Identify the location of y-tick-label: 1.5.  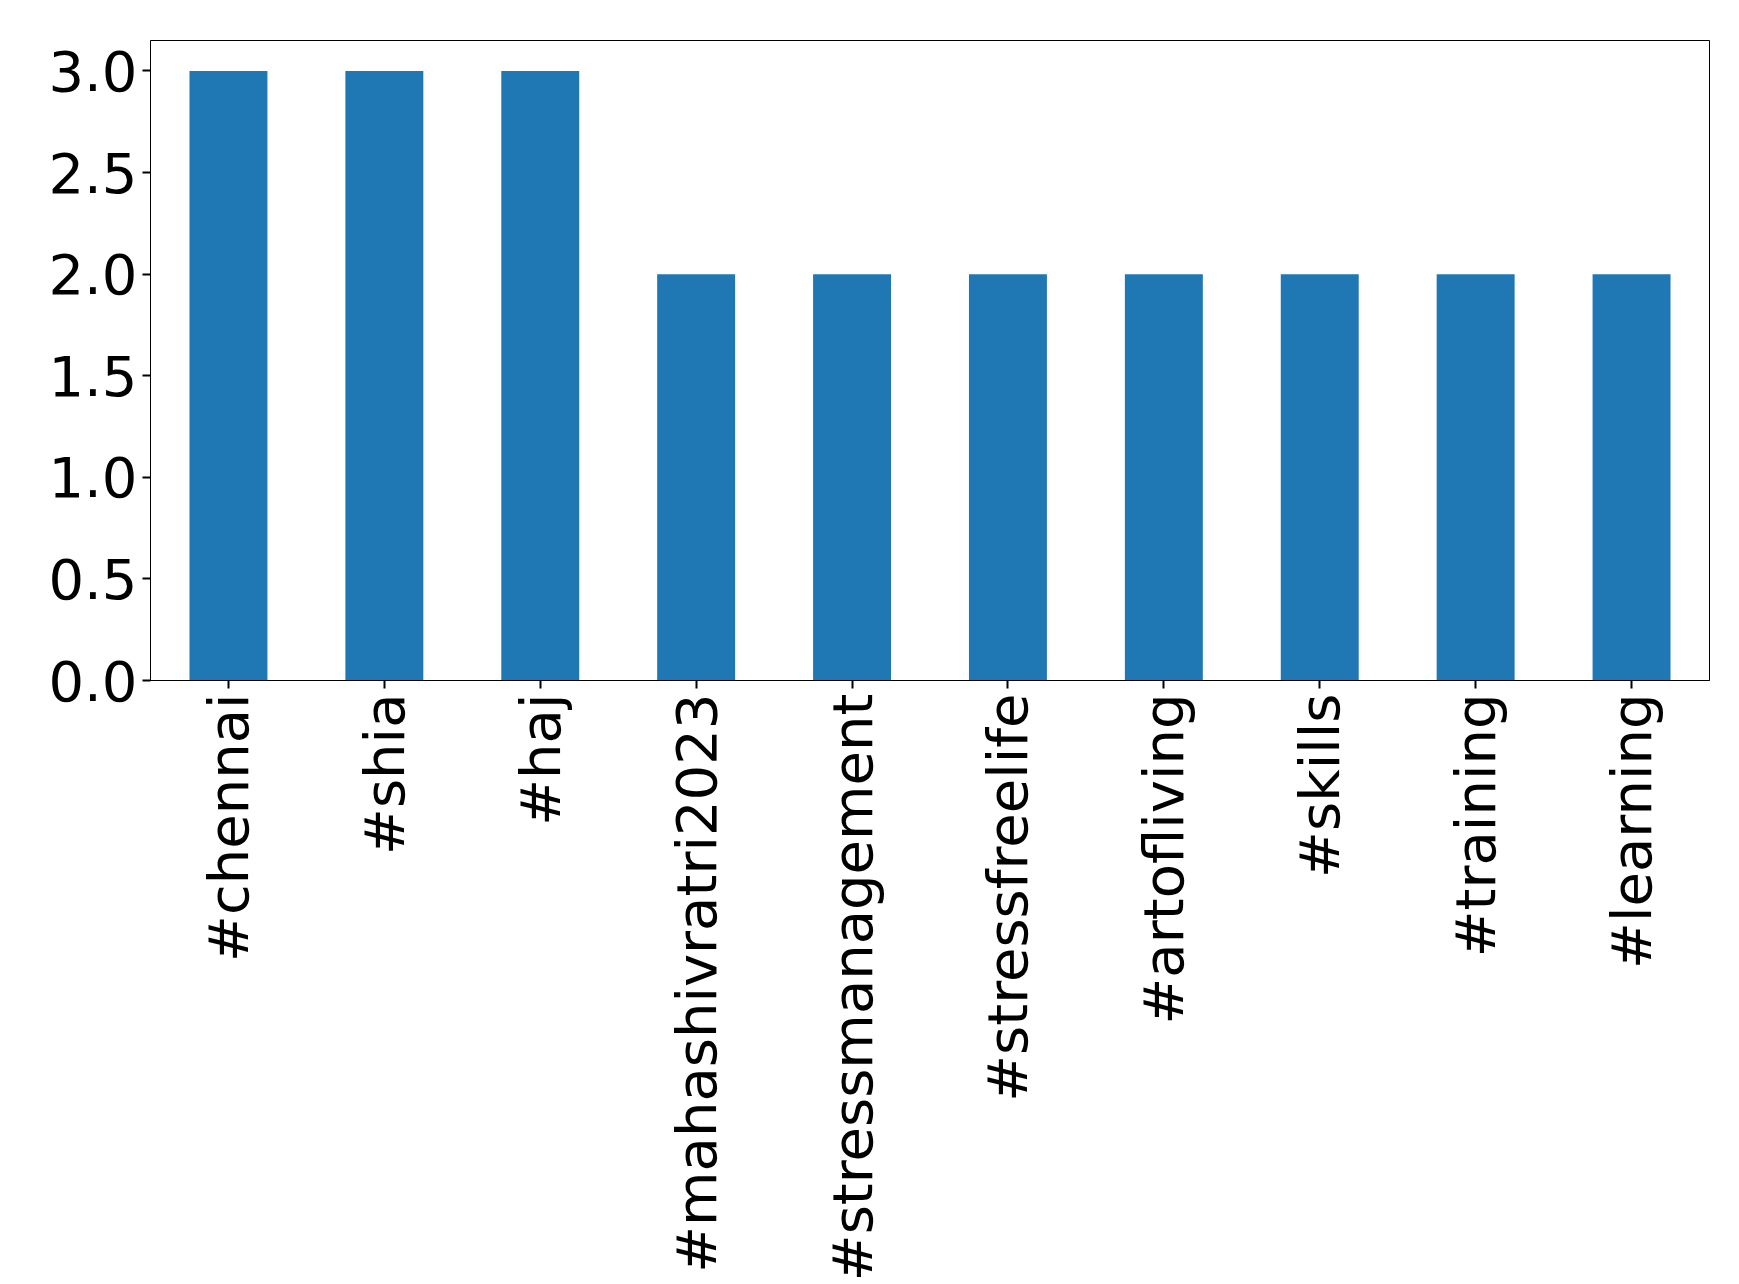
(93, 376).